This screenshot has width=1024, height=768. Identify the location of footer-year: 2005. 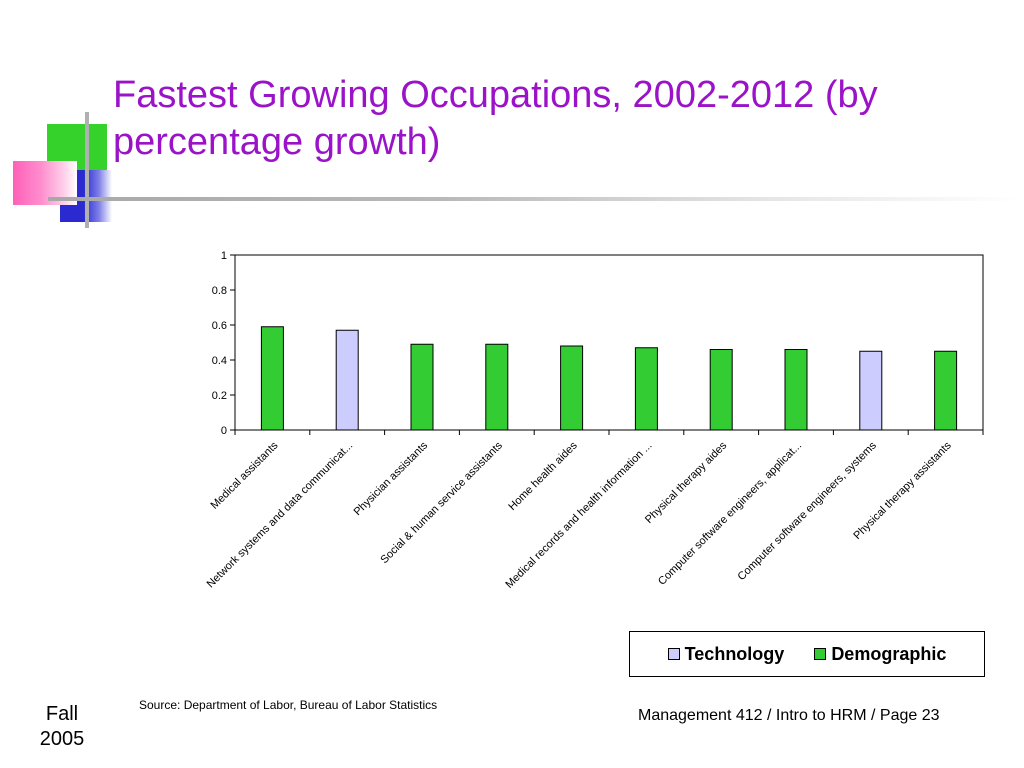
(62, 739).